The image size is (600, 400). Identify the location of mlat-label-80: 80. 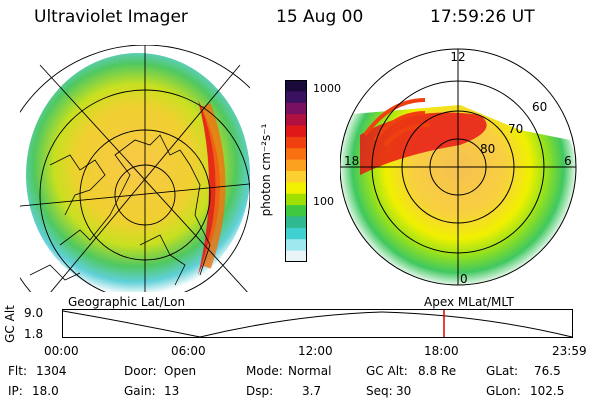
(487, 149).